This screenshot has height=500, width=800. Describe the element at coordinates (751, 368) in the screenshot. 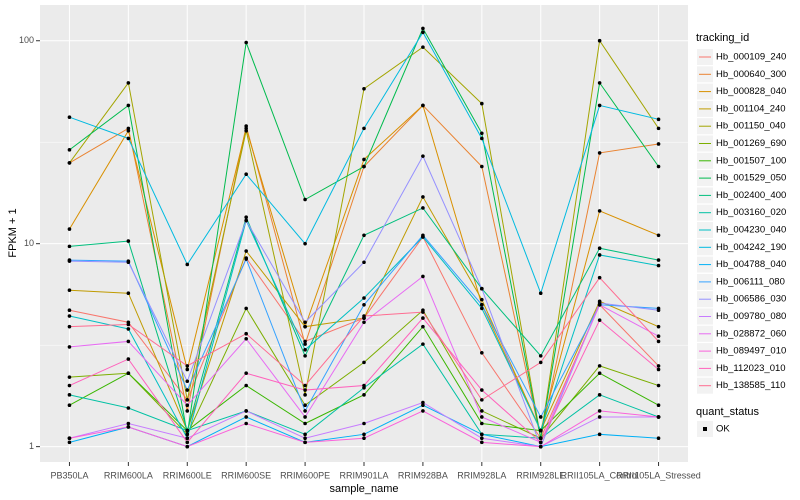

I see `legend-label: Hb_112023_010` at that location.